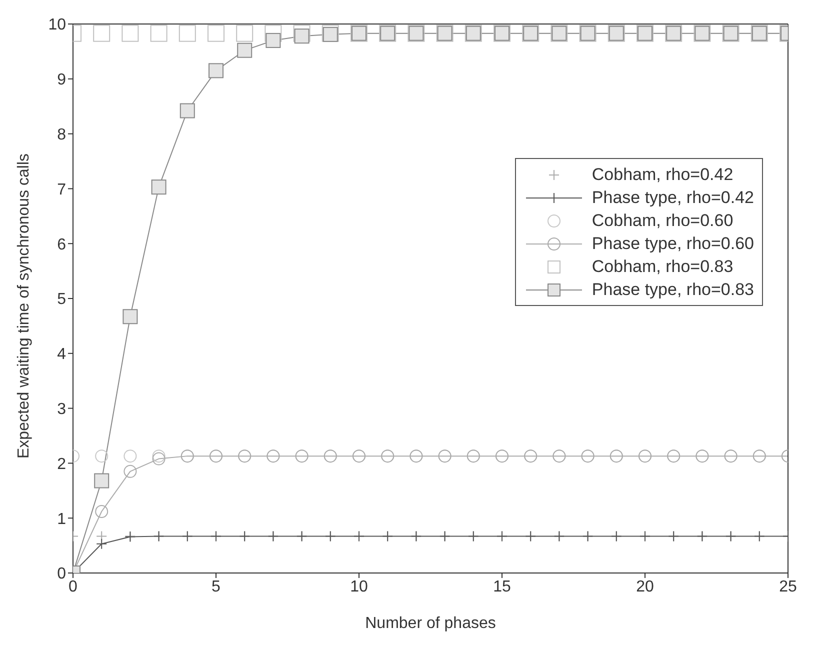 This screenshot has width=814, height=648. Describe the element at coordinates (24, 305) in the screenshot. I see `y-axis-title: Expected waiting time of synchronous calls` at that location.